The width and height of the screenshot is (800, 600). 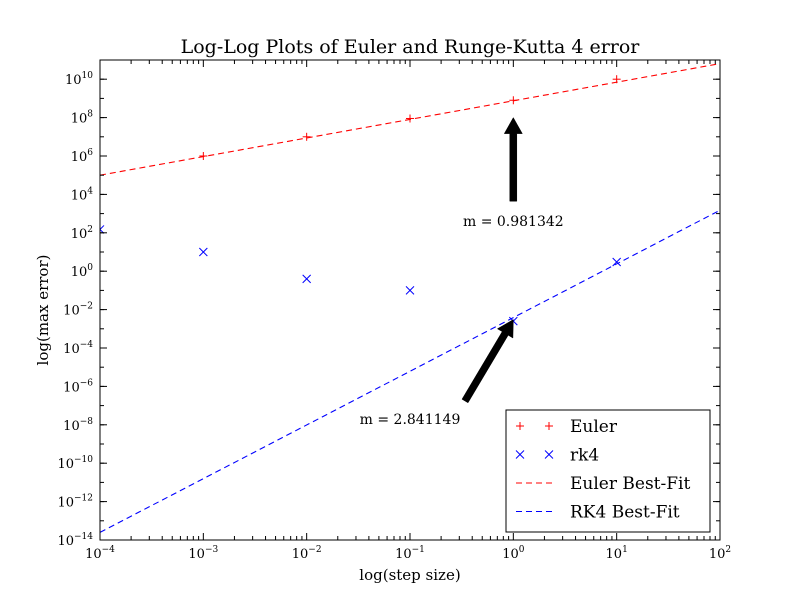 What do you see at coordinates (43, 310) in the screenshot?
I see `y-axis-label: log(max error)` at bounding box center [43, 310].